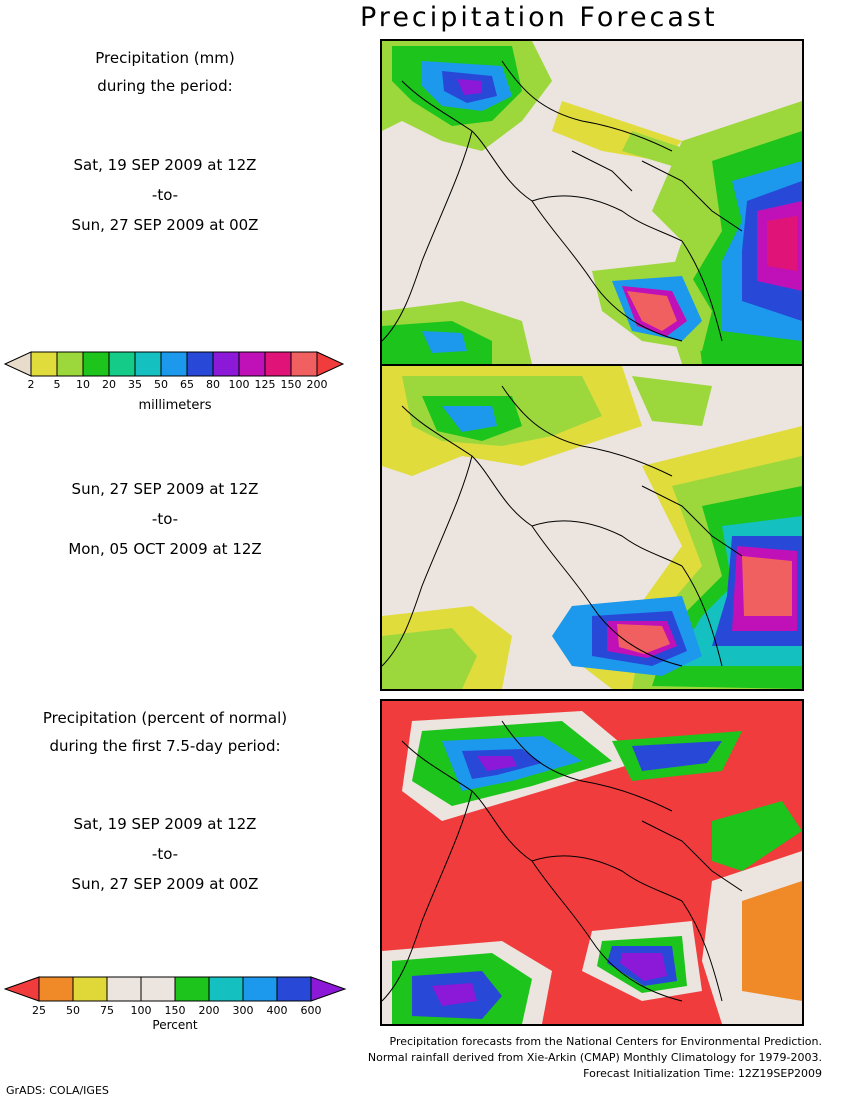 Image resolution: width=850 pixels, height=1100 pixels. Describe the element at coordinates (107, 1010) in the screenshot. I see `percent-scale-tick-label: 75` at that location.